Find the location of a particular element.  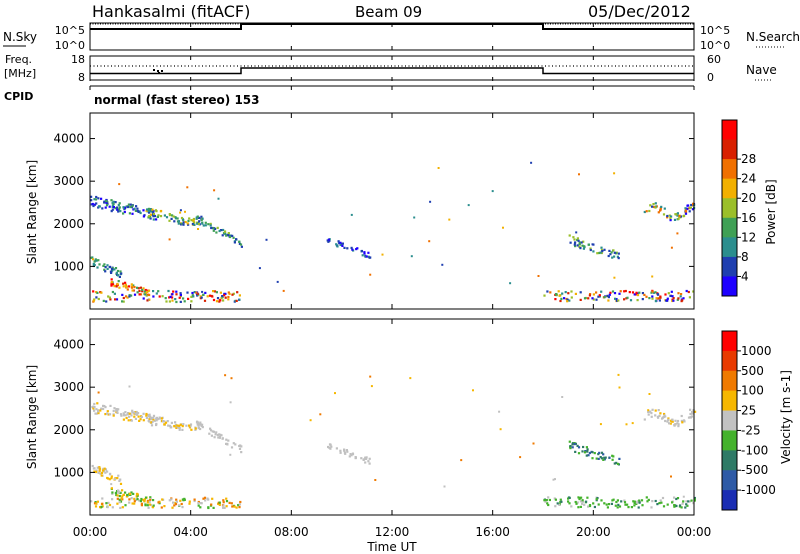

colorbar-tick-label: 4 is located at coordinates (745, 276).